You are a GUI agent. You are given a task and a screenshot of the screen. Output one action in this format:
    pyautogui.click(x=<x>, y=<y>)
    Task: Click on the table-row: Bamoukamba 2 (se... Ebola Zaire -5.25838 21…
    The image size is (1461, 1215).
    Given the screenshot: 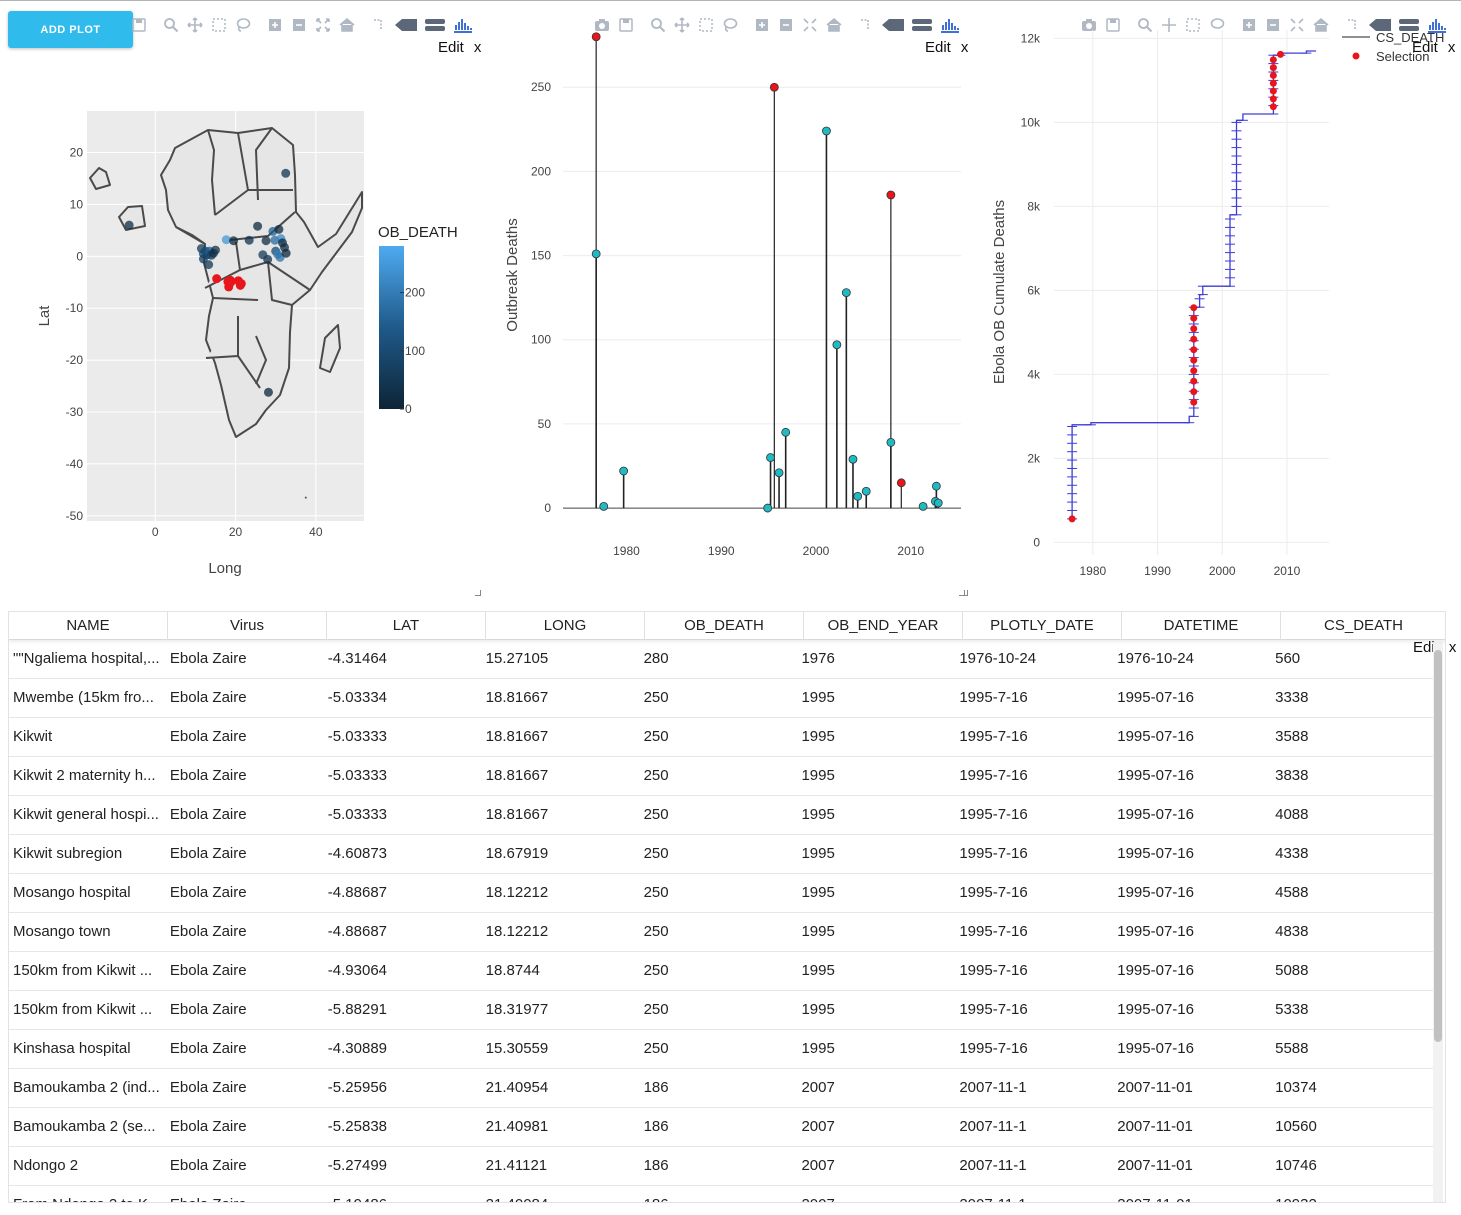 What is the action you would take?
    pyautogui.click(x=721, y=1127)
    